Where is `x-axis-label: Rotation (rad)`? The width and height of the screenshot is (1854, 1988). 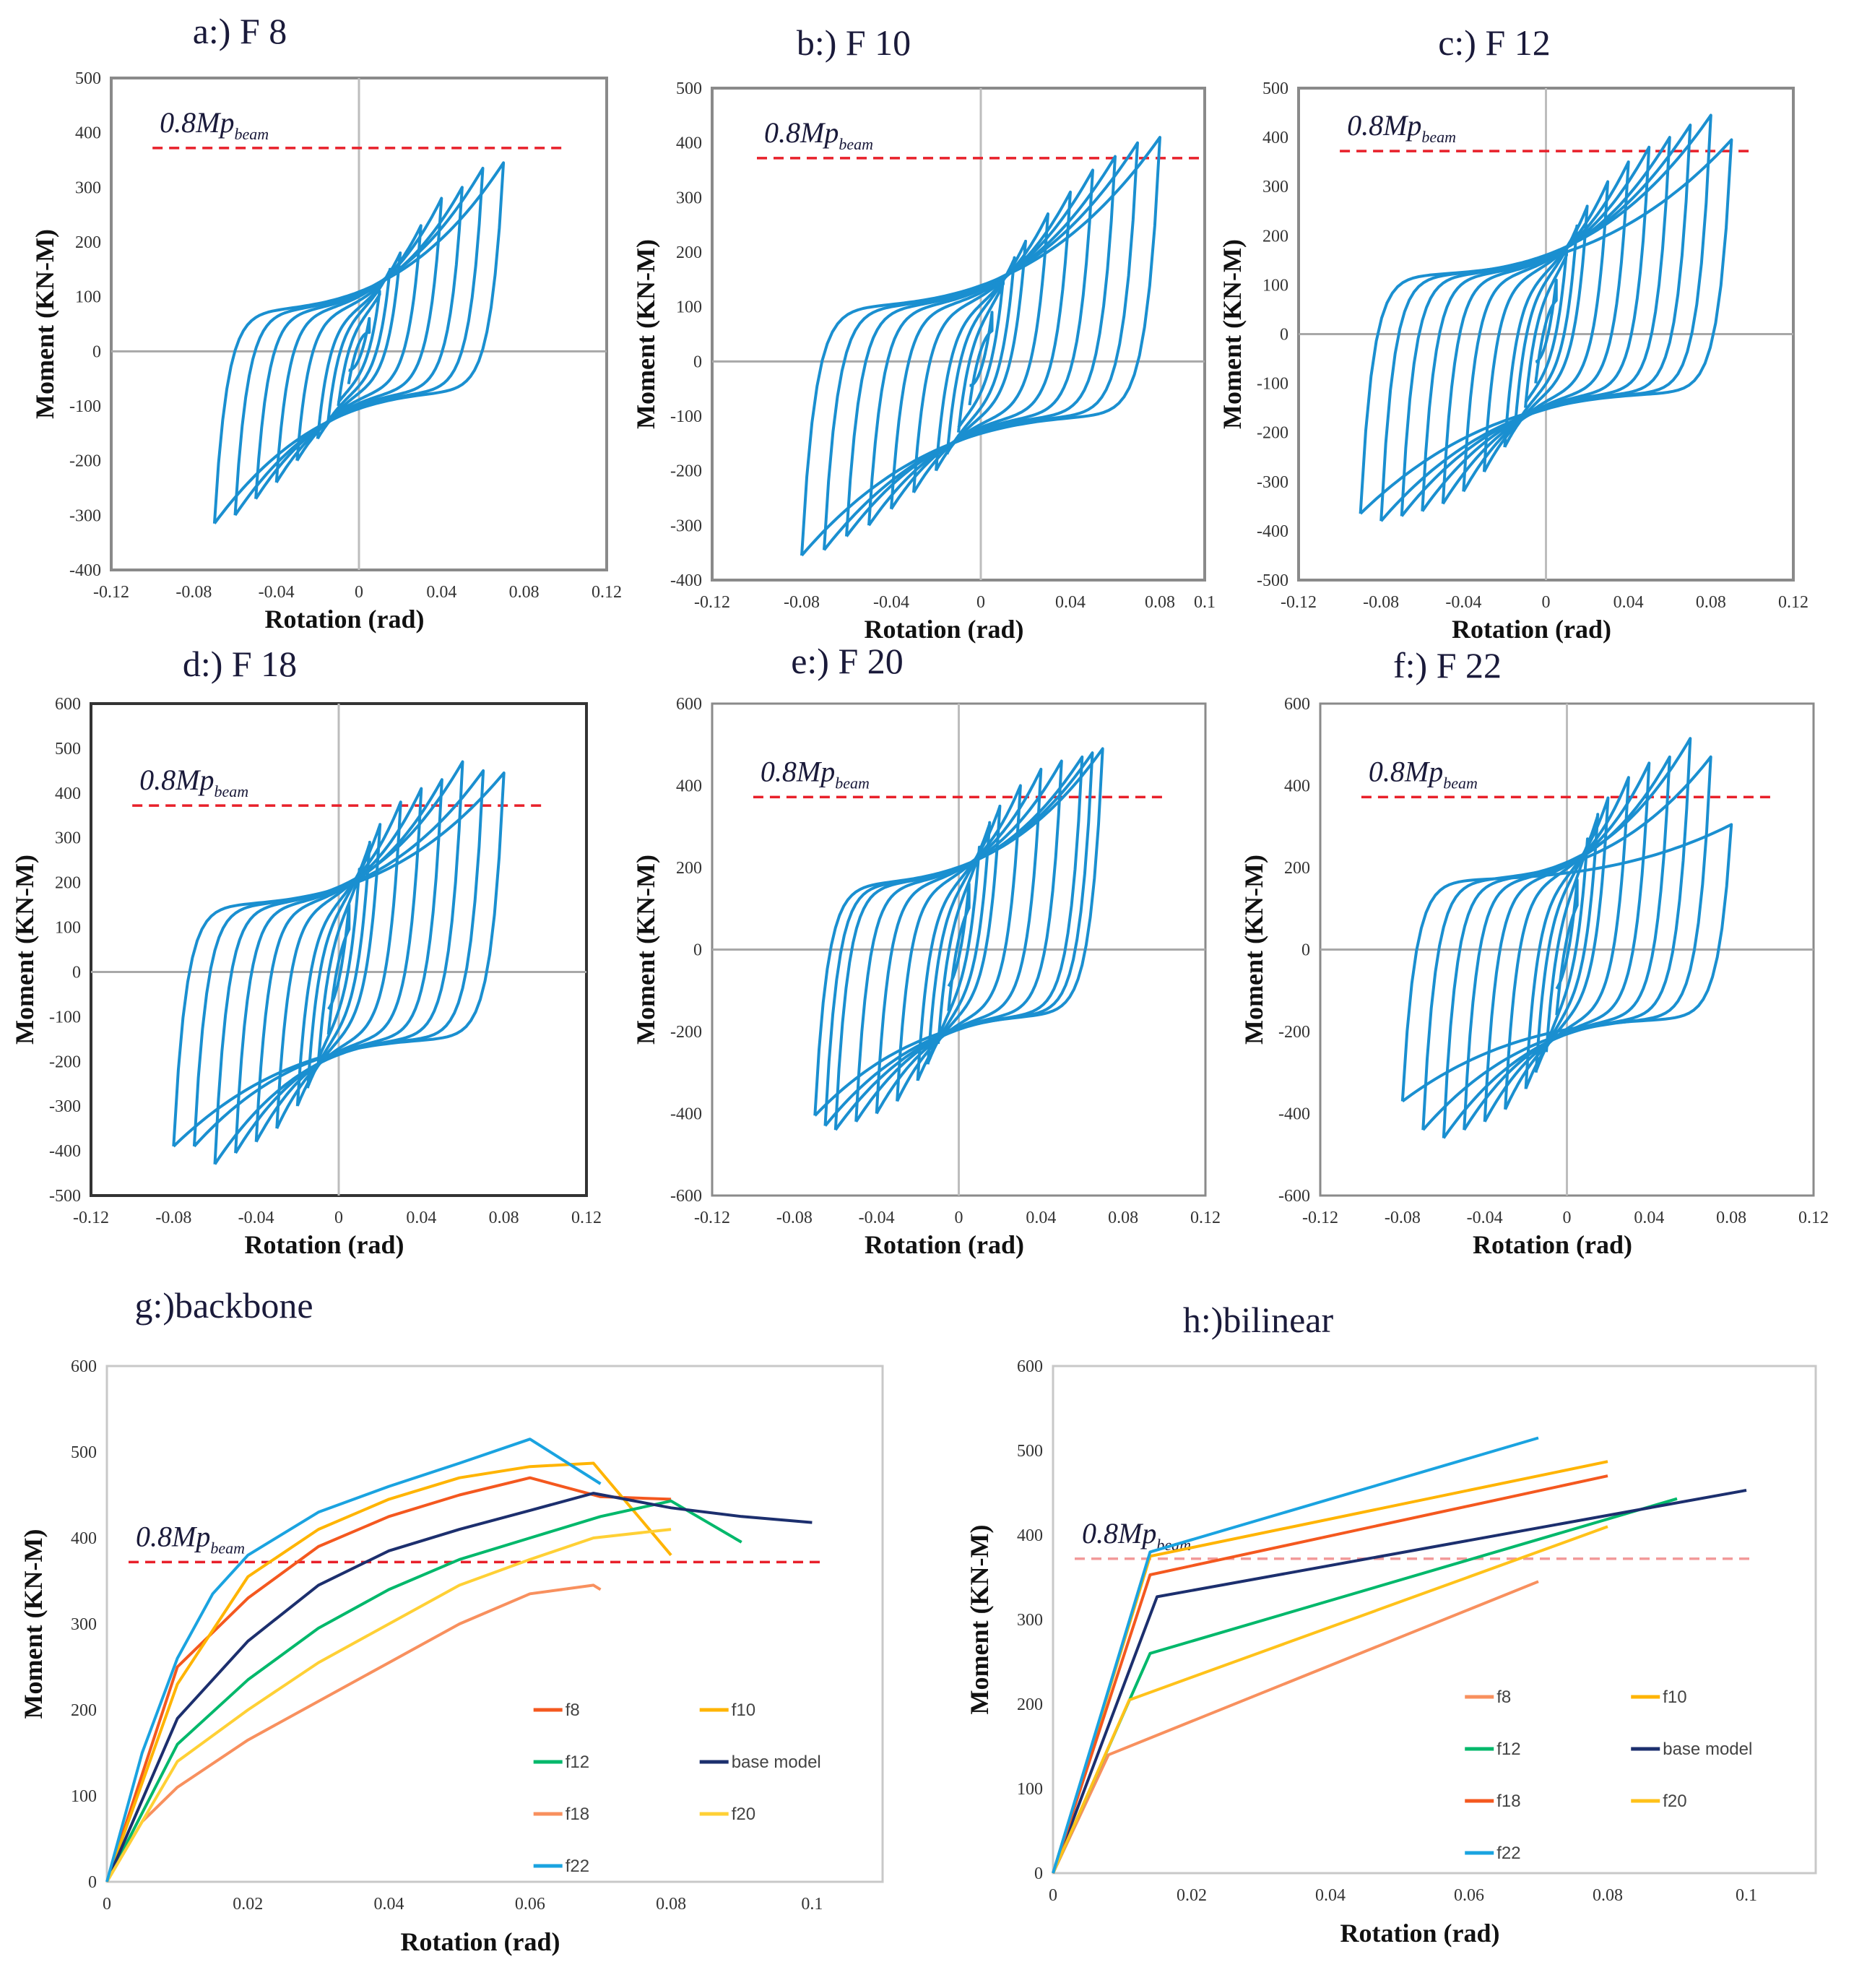 x-axis-label: Rotation (rad) is located at coordinates (944, 1244).